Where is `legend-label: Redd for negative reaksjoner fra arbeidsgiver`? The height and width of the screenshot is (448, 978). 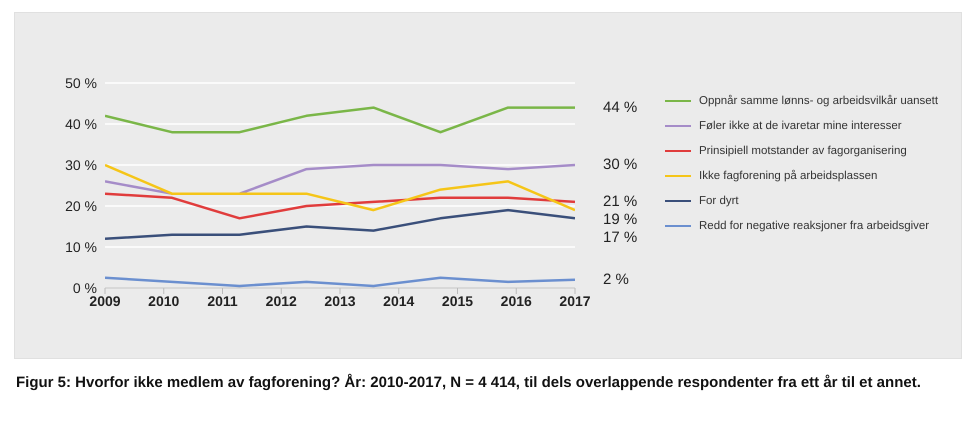 legend-label: Redd for negative reaksjoner fra arbeidsgiver is located at coordinates (814, 226).